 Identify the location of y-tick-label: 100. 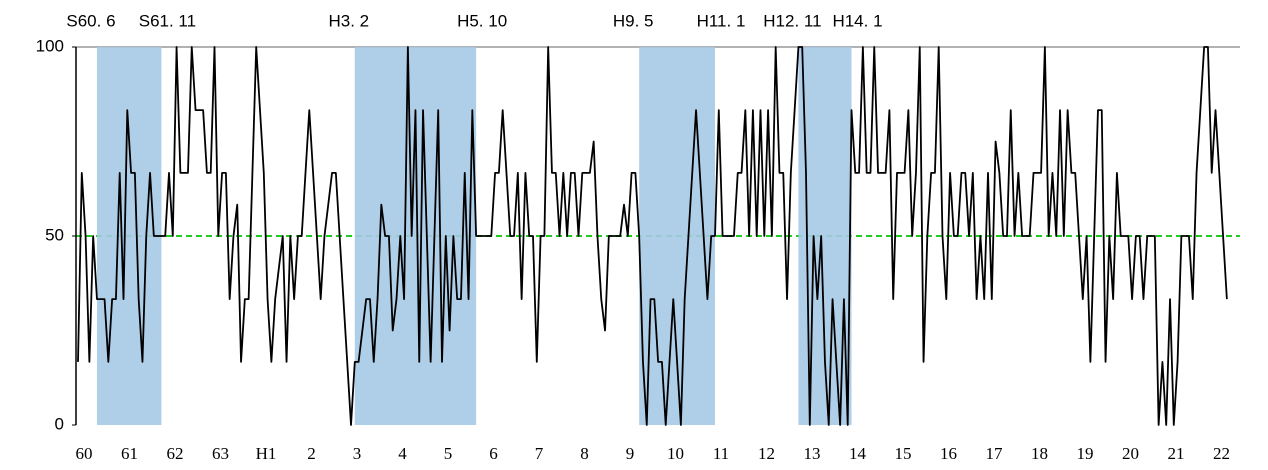
(50, 45).